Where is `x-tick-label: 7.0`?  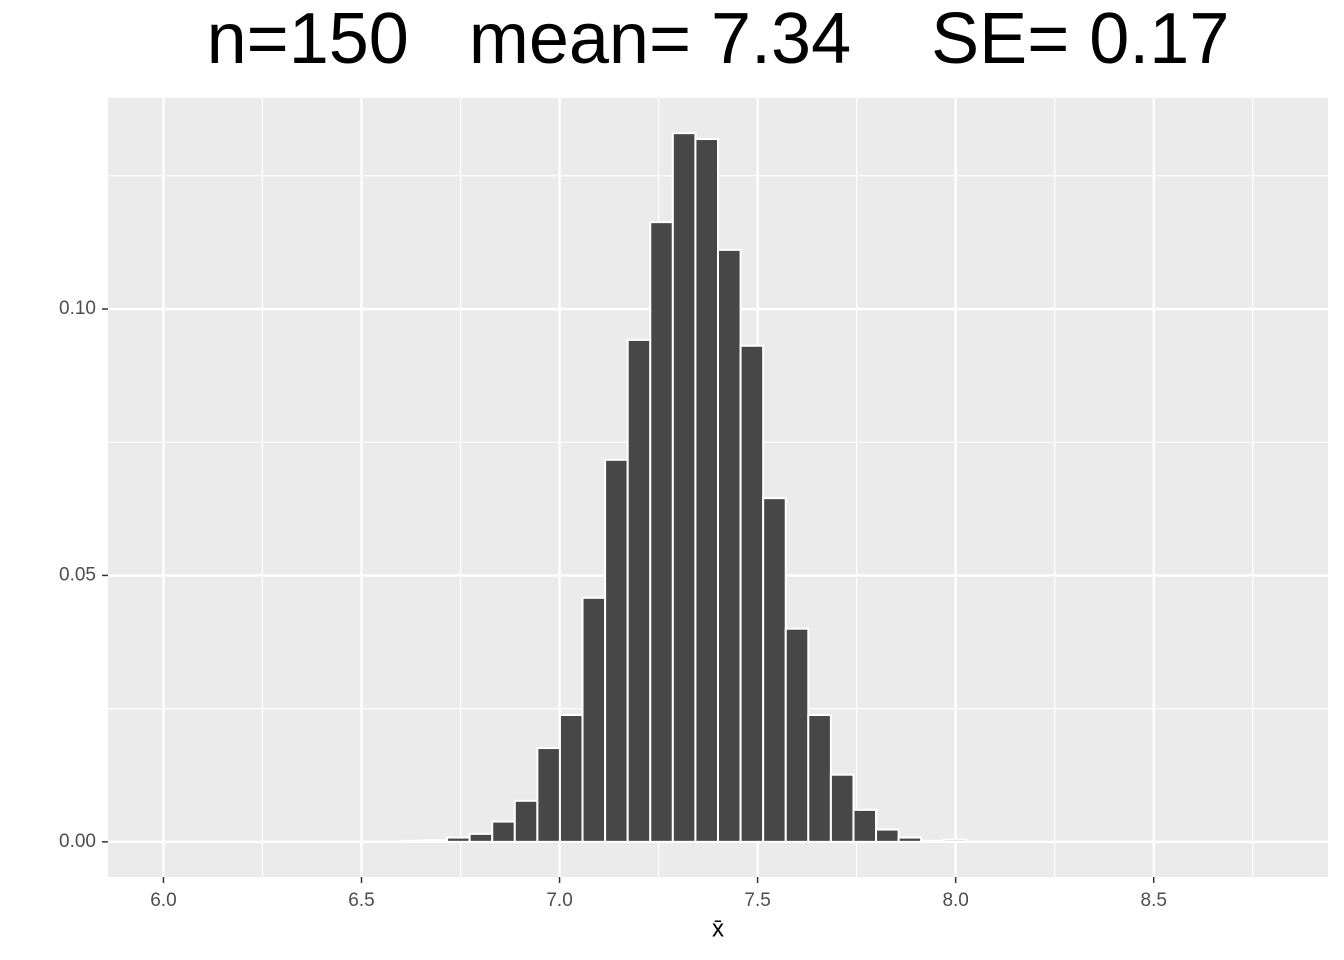
x-tick-label: 7.0 is located at coordinates (559, 900).